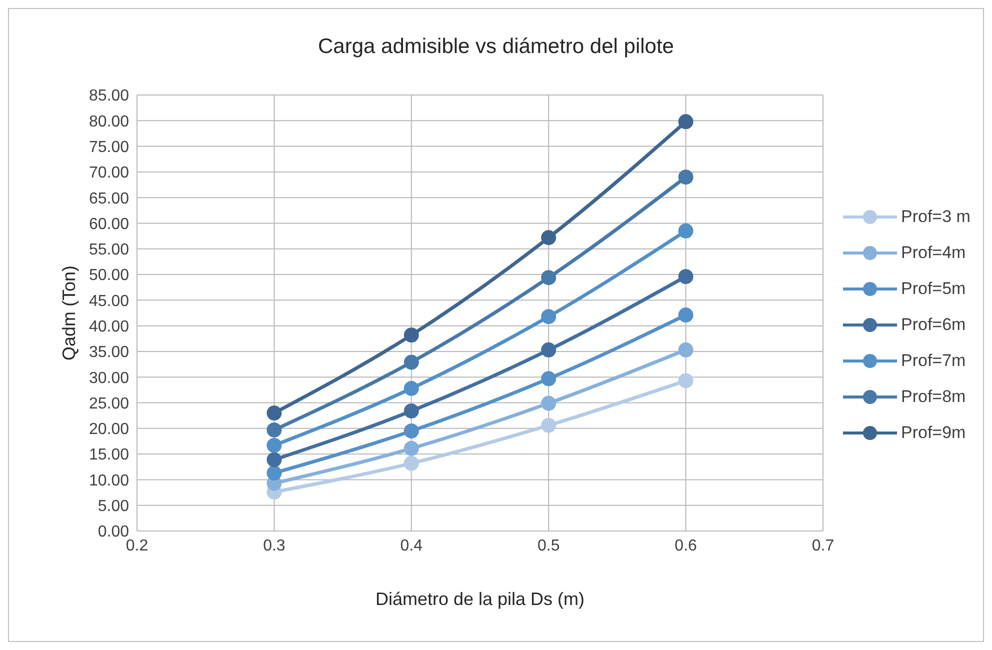  Describe the element at coordinates (411, 545) in the screenshot. I see `x-tick-label: 0.4` at that location.